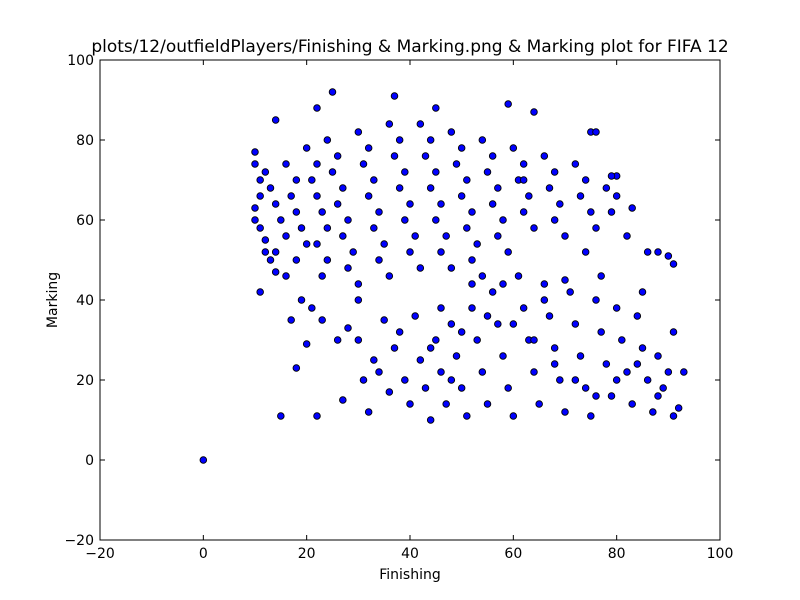 This screenshot has height=600, width=800. What do you see at coordinates (79, 541) in the screenshot?
I see `y-tick-label: −20` at bounding box center [79, 541].